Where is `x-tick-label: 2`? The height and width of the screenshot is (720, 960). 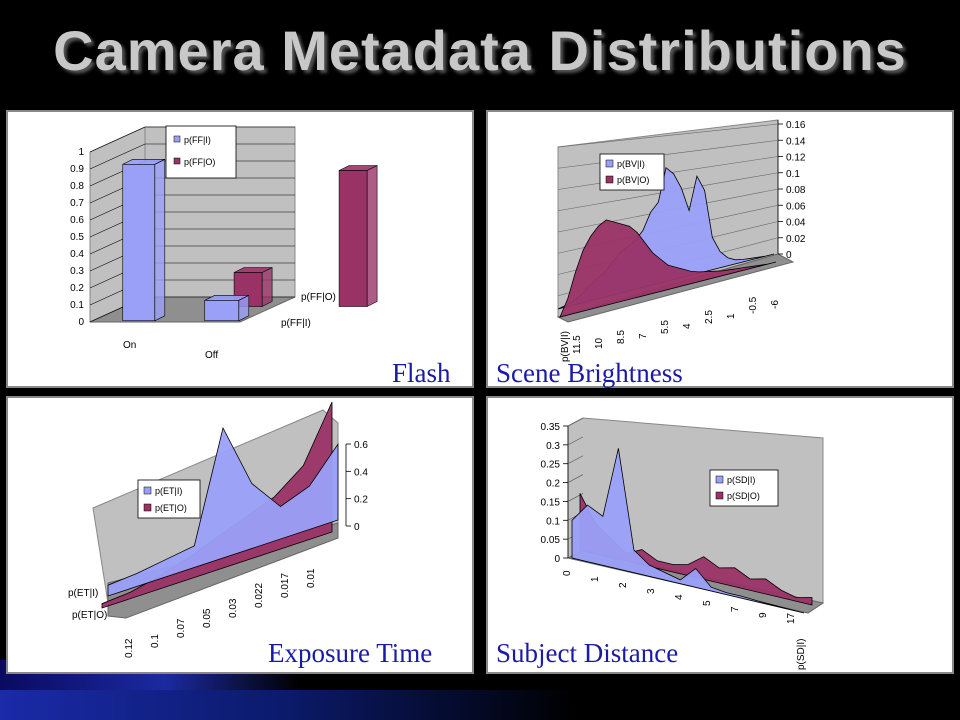
x-tick-label: 2 is located at coordinates (623, 585).